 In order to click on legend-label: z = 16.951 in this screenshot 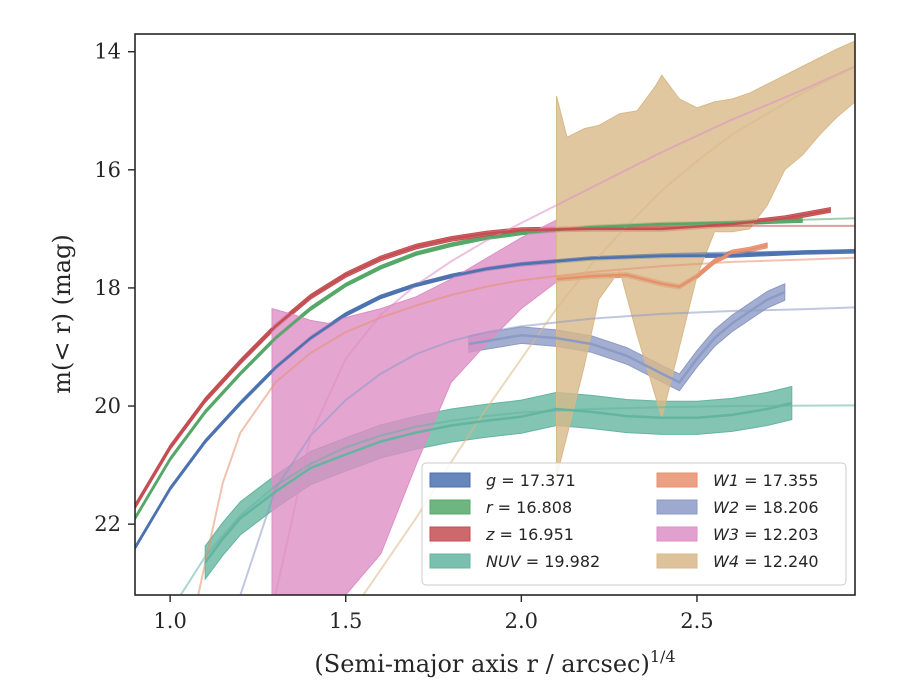, I will do `click(529, 534)`.